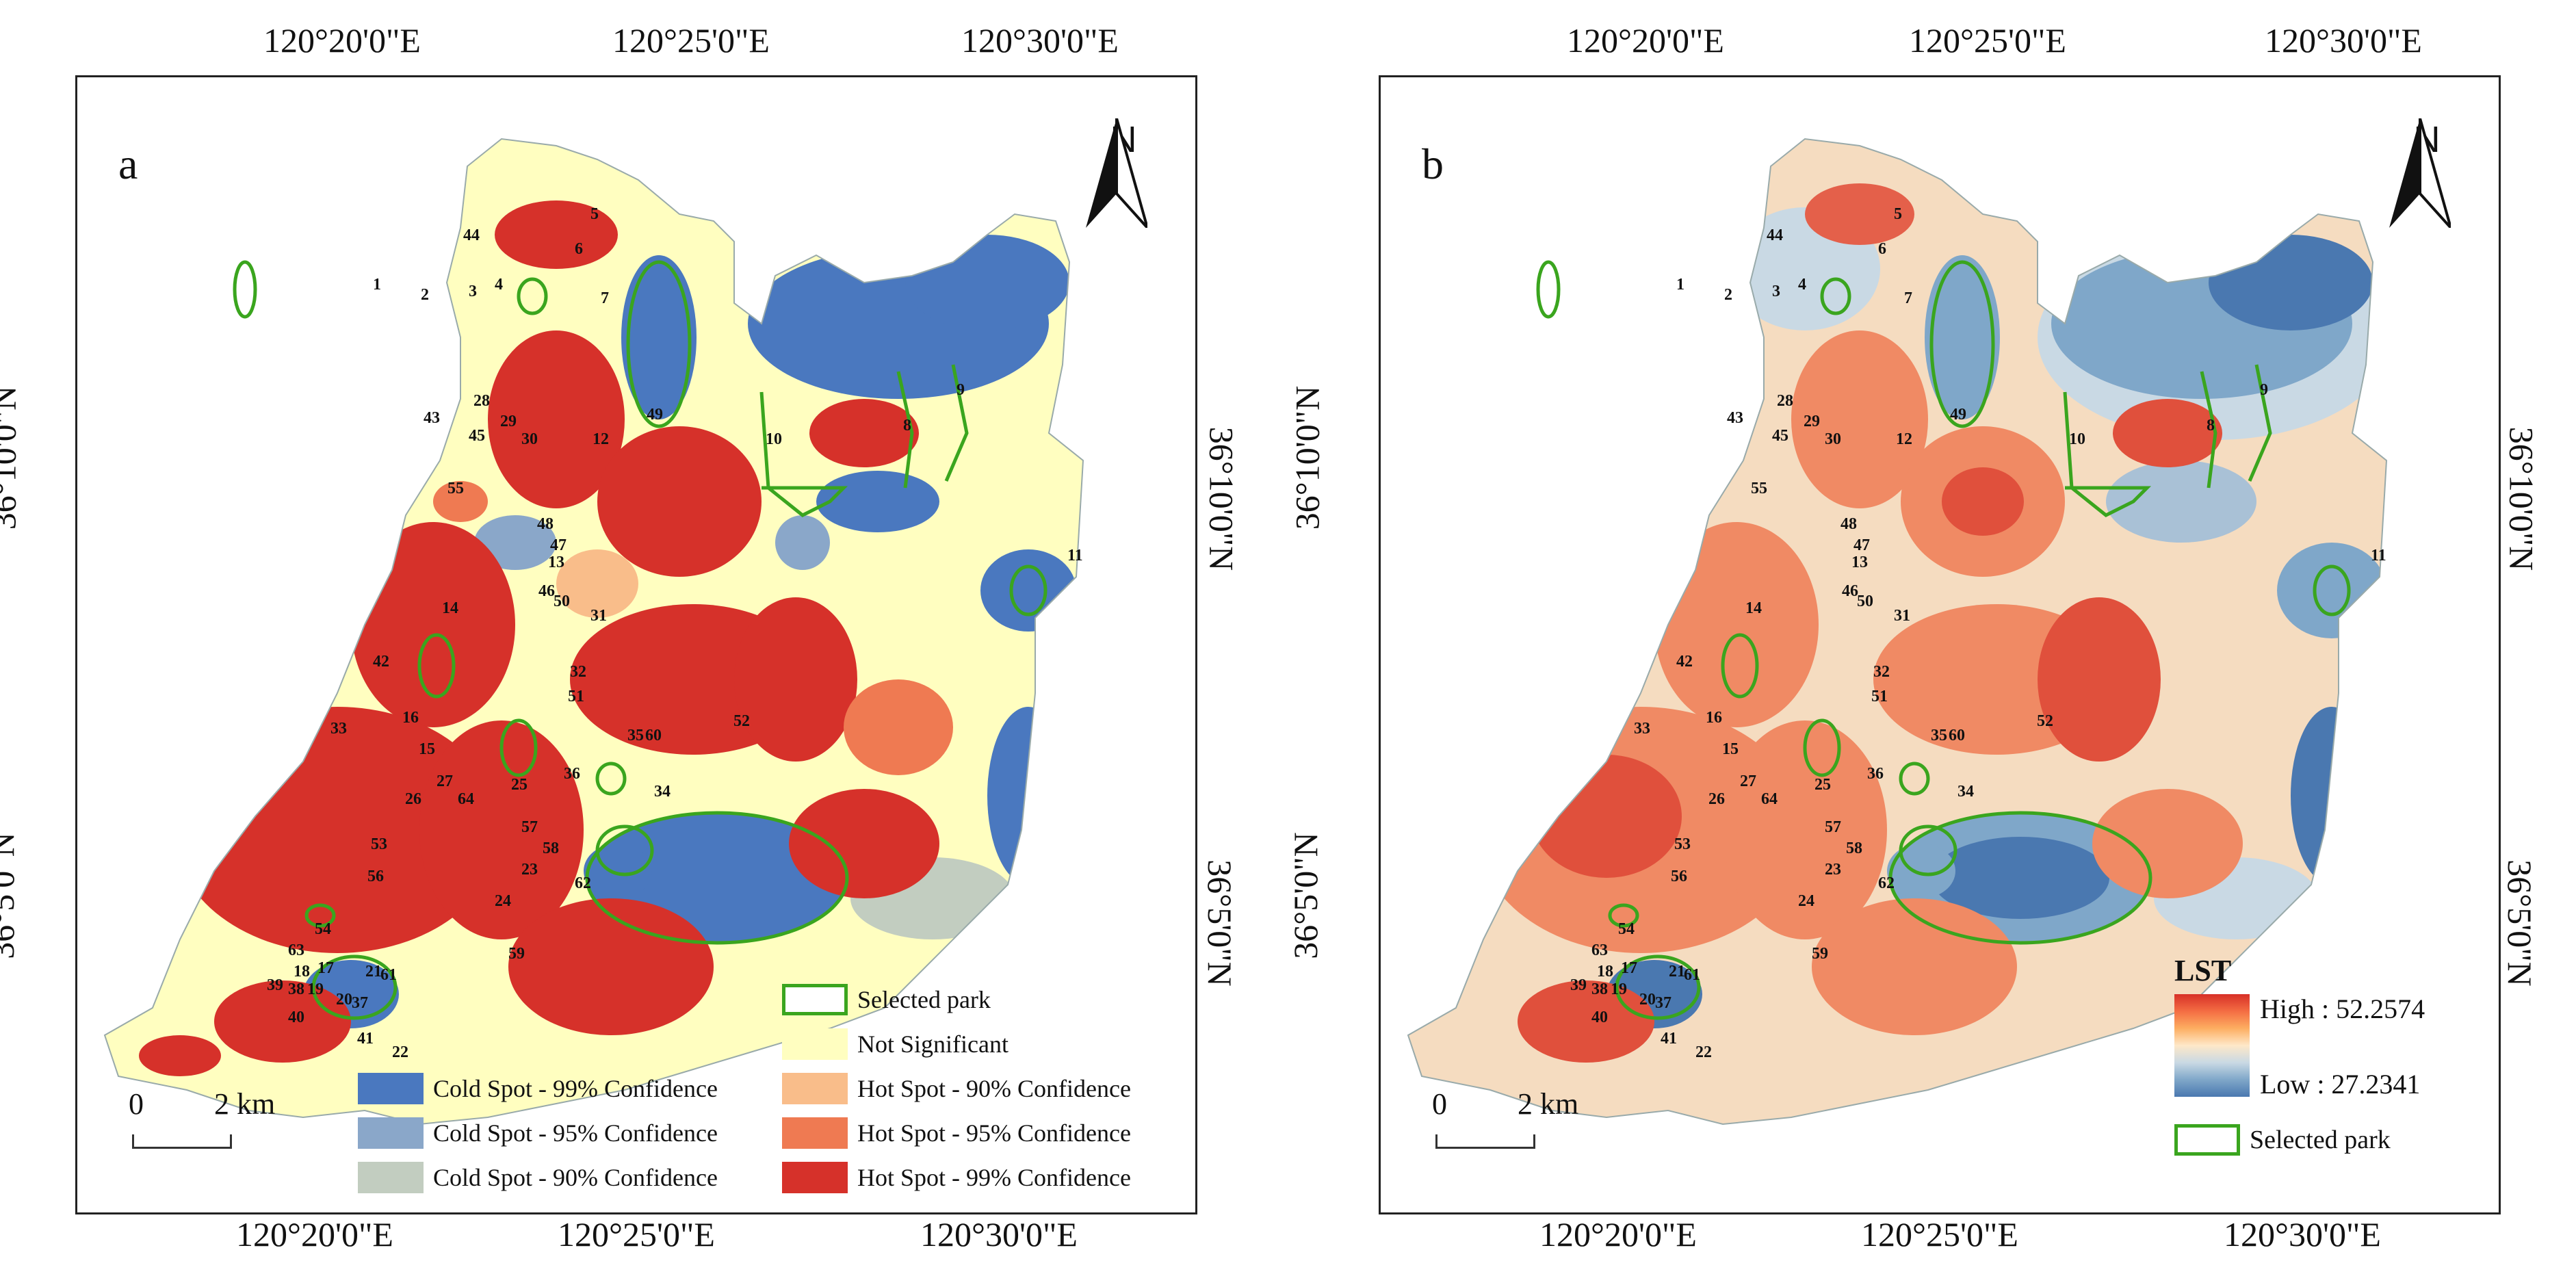  I want to click on park-label-28: 28, so click(1785, 401).